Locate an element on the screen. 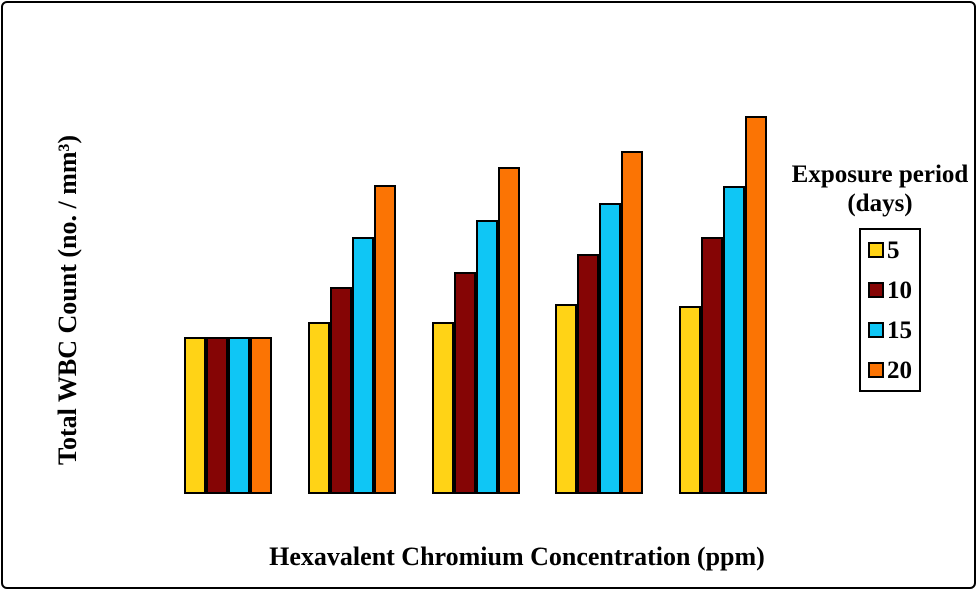 This screenshot has height=590, width=977. bar-group3-series15 is located at coordinates (486, 357).